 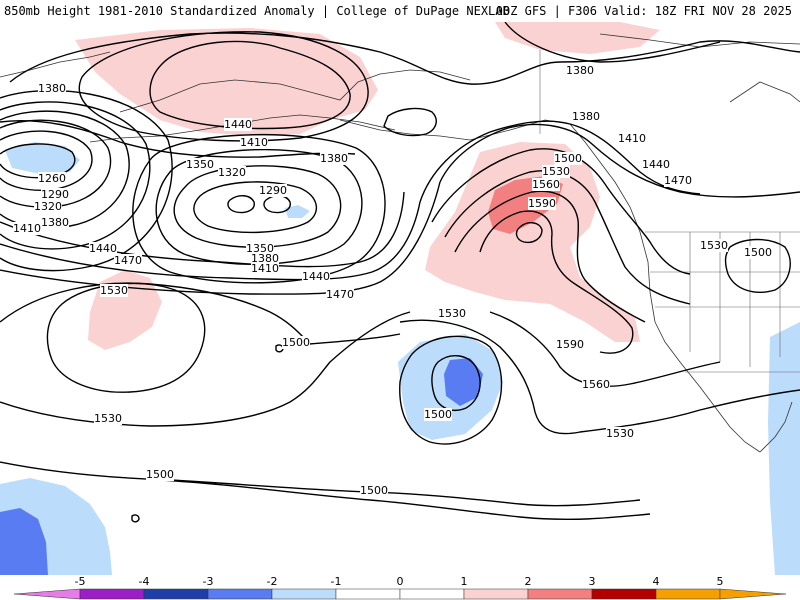 What do you see at coordinates (707, 387) in the screenshot?
I see `coastline-west-us` at bounding box center [707, 387].